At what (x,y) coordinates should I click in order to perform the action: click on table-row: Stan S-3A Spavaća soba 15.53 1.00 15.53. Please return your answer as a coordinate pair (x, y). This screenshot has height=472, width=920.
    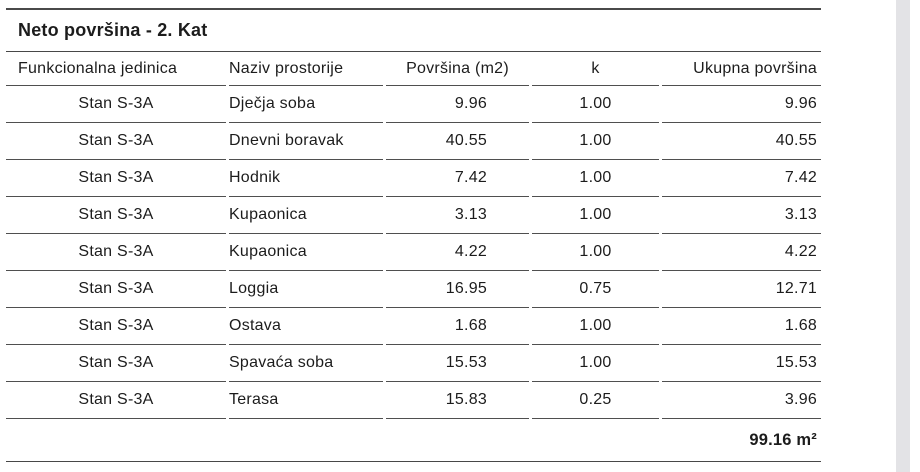
    Looking at the image, I should click on (413, 363).